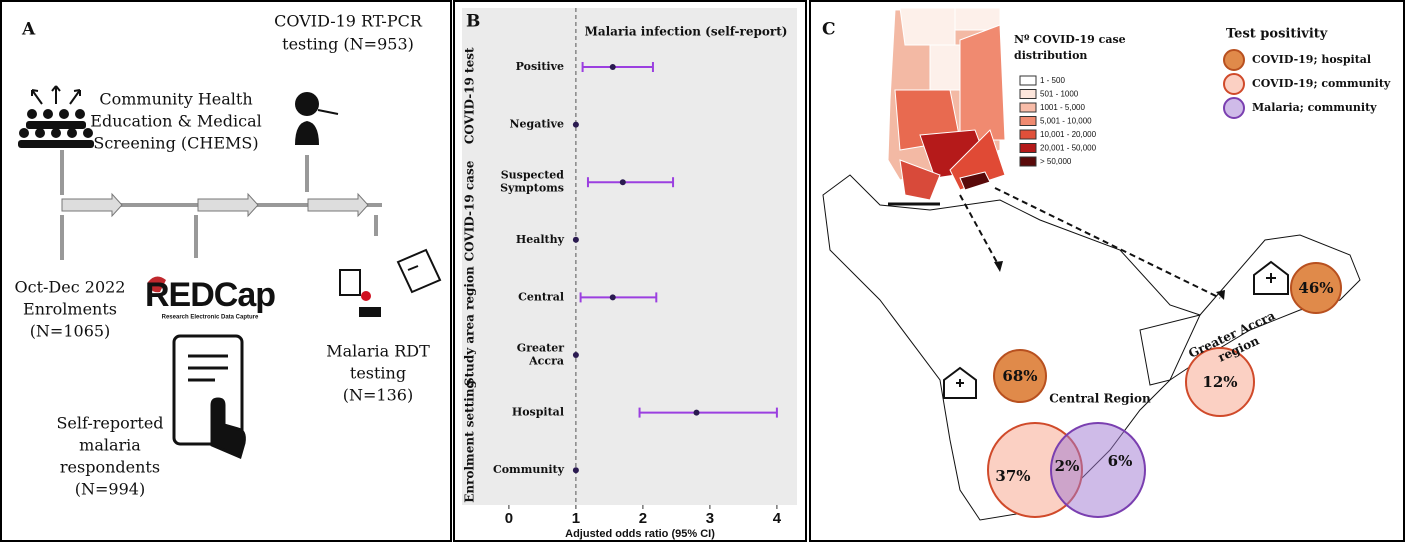 The image size is (1406, 542). What do you see at coordinates (70, 287) in the screenshot?
I see `enrol-label: Oct-Dec 2022` at bounding box center [70, 287].